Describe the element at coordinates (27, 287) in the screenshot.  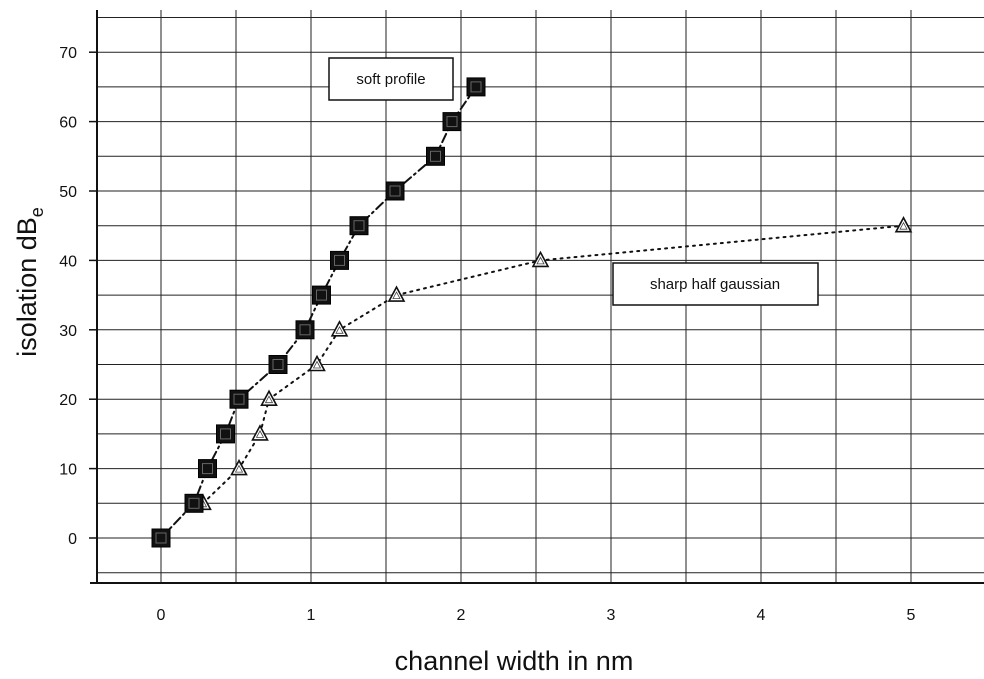
I see `y-axis-title-main: isolation dB` at that location.